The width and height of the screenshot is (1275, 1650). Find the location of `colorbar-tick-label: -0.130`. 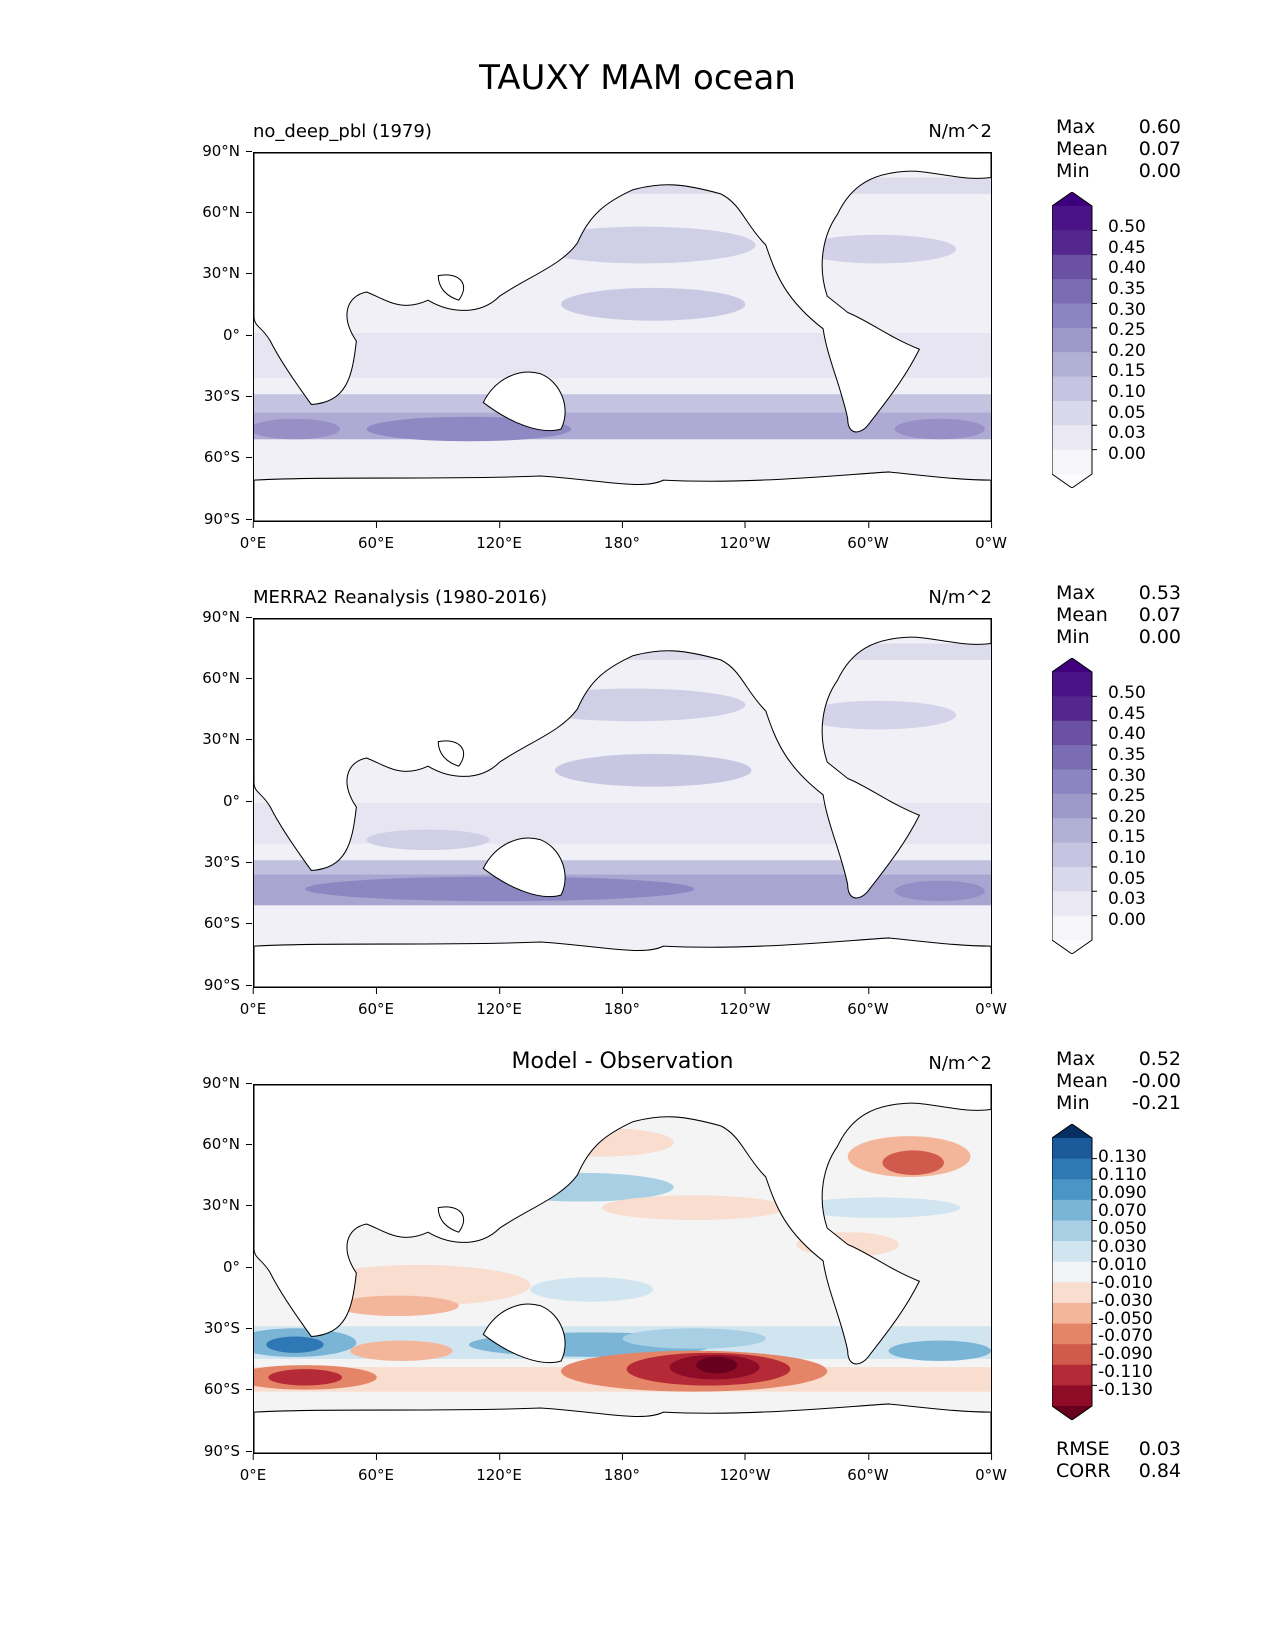

colorbar-tick-label: -0.130 is located at coordinates (1125, 1390).